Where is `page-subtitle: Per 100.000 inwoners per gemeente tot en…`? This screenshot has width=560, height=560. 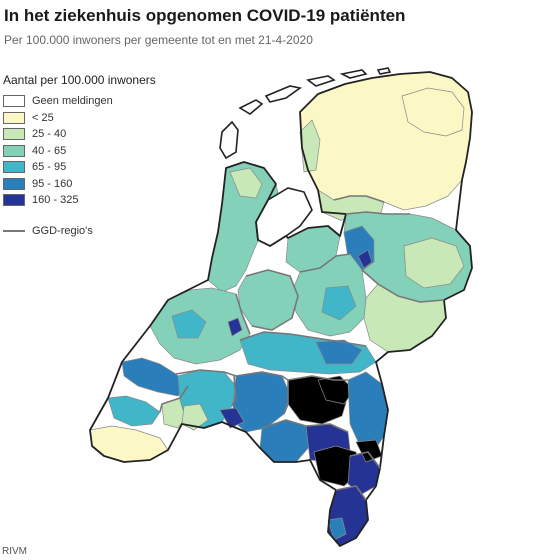 page-subtitle: Per 100.000 inwoners per gemeente tot en… is located at coordinates (158, 40).